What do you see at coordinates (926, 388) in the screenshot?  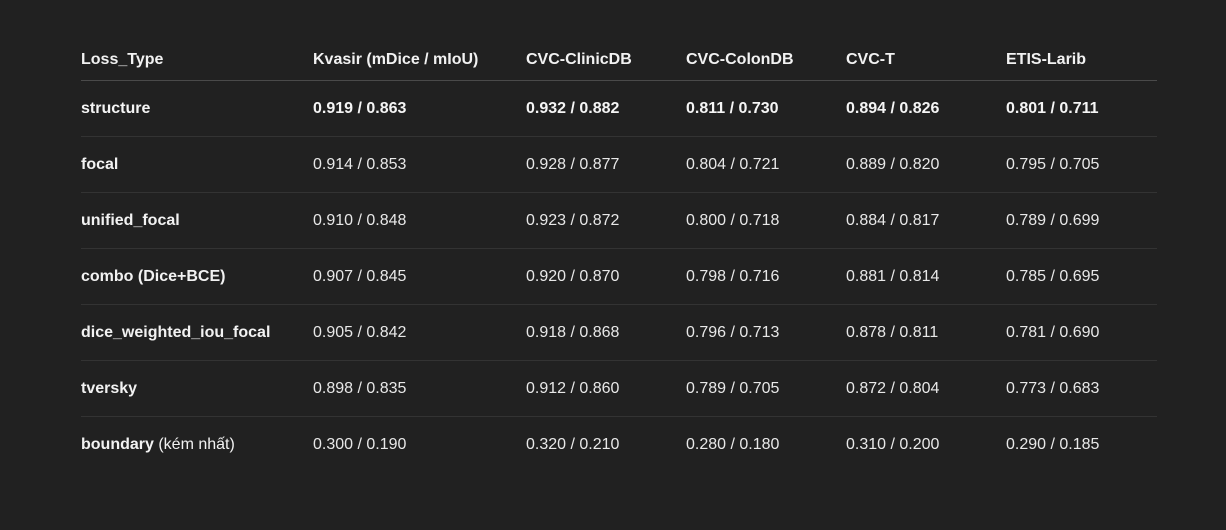 I see `cell-cvc-t: 0.872 / 0.804` at bounding box center [926, 388].